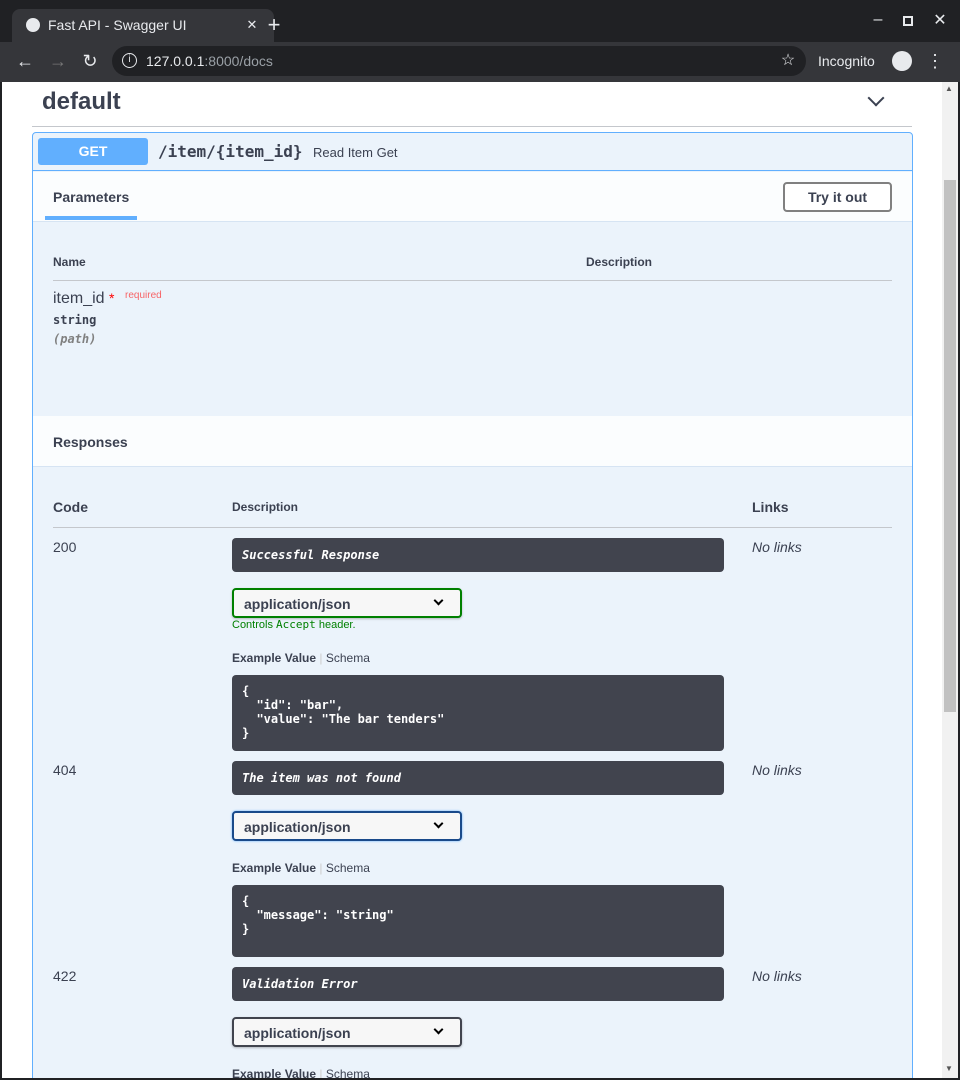 The height and width of the screenshot is (1080, 960). I want to click on browser-tab: Fast API - Swagger UI ✕, so click(143, 25).